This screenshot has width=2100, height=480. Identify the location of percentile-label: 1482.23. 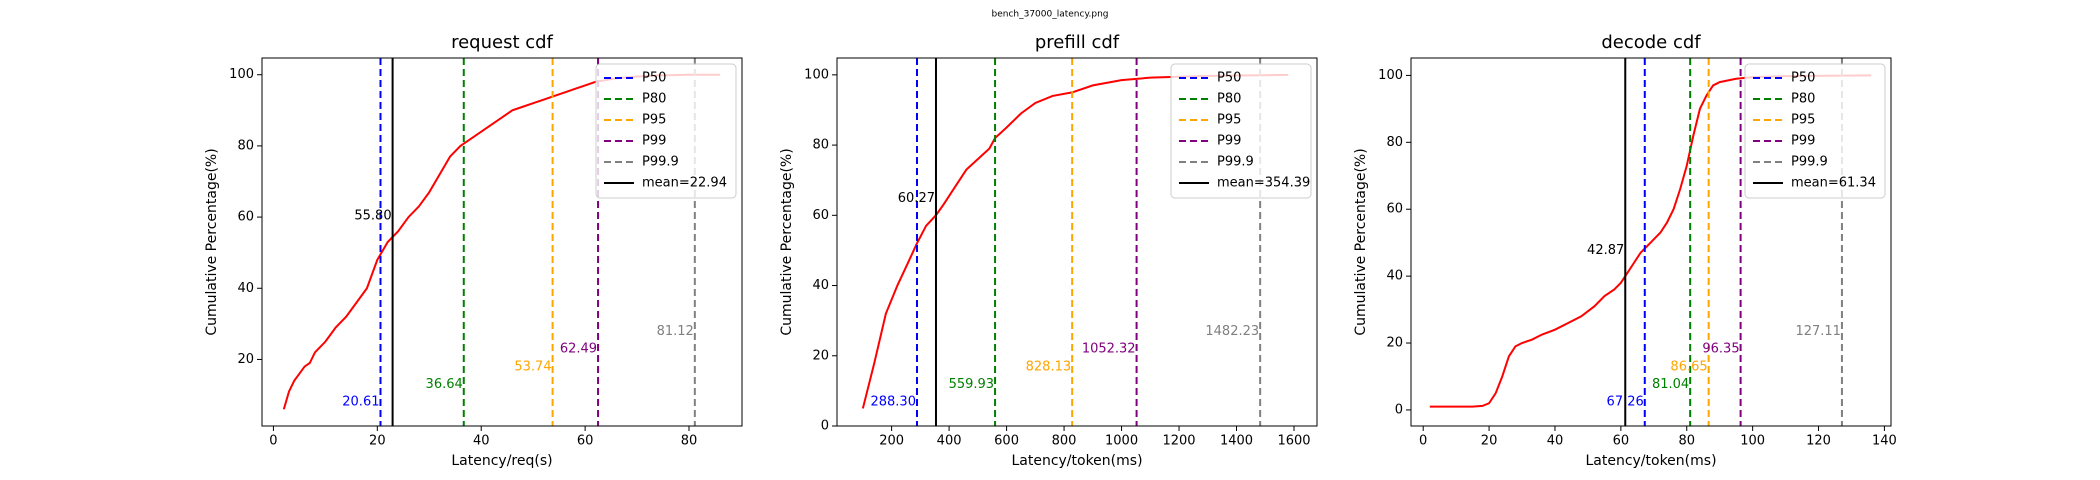
(1232, 331).